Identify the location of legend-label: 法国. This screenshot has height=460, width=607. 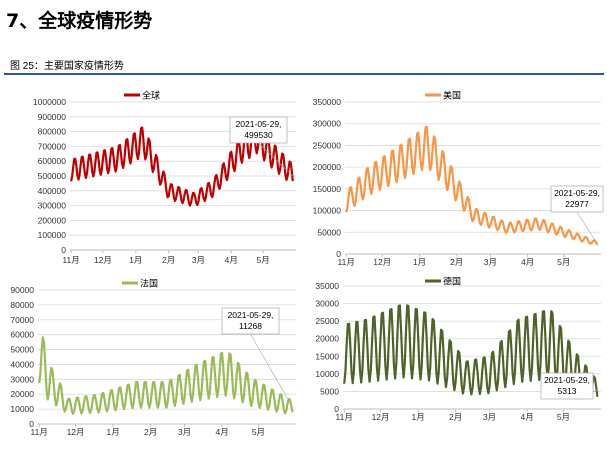
(149, 283).